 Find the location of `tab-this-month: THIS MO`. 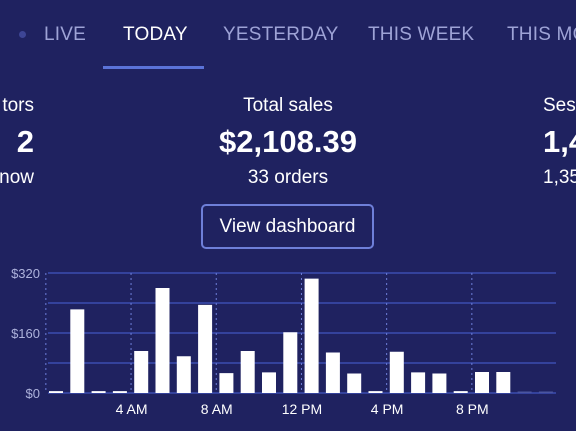

tab-this-month: THIS MO is located at coordinates (541, 34).